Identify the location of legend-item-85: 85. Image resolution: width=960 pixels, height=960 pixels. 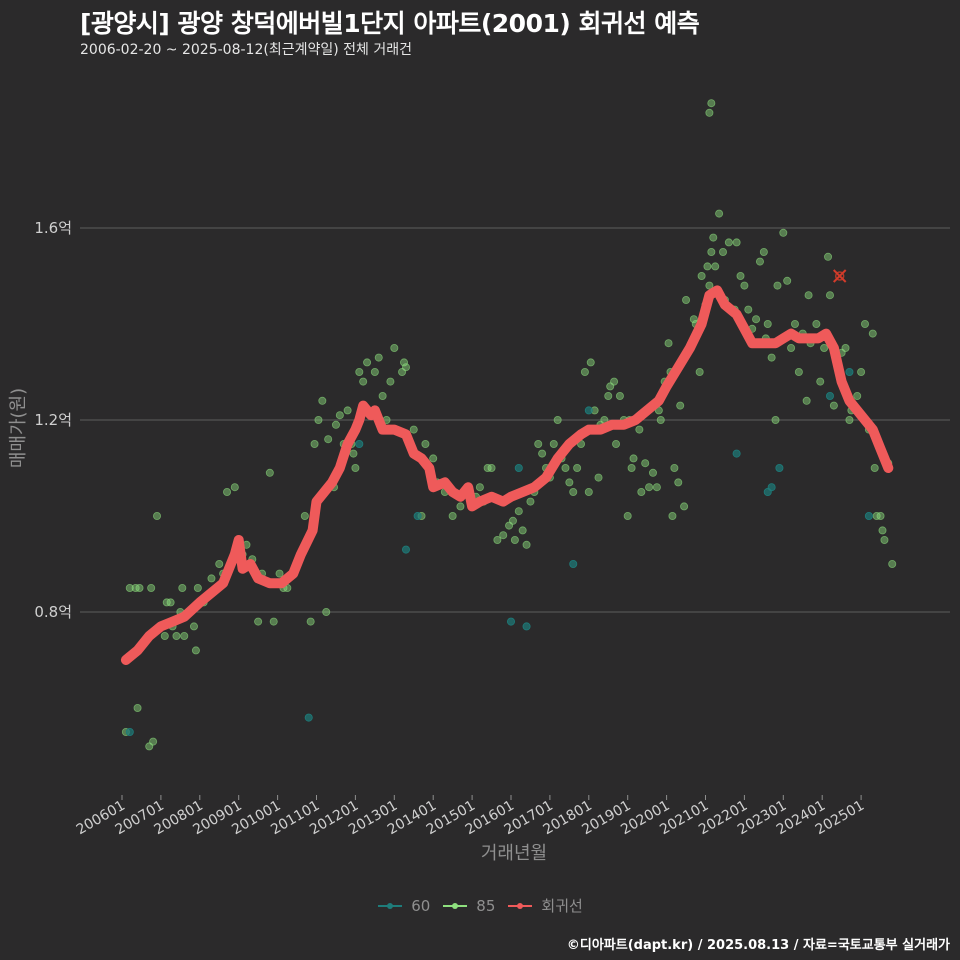
(468, 906).